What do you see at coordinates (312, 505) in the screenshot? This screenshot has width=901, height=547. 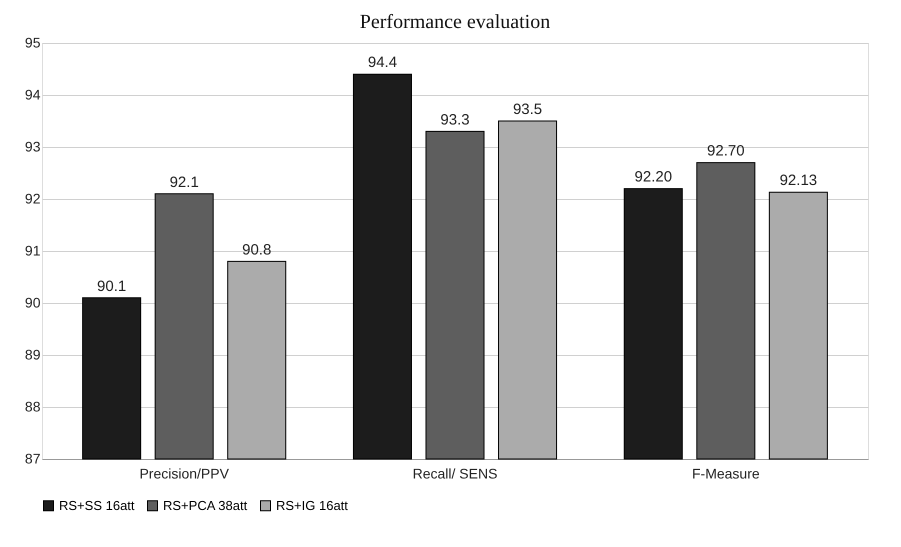 I see `legend-label: RS+IG 16att` at bounding box center [312, 505].